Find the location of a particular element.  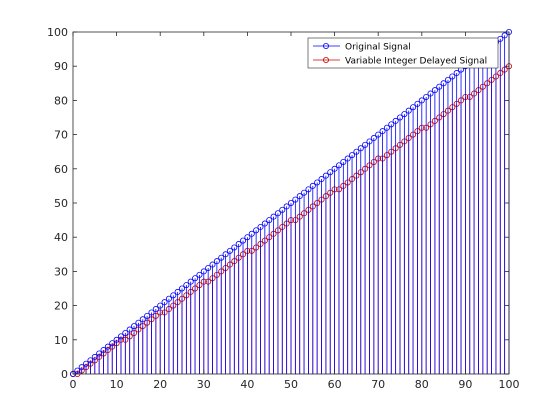

legend-marker is located at coordinates (325, 60).